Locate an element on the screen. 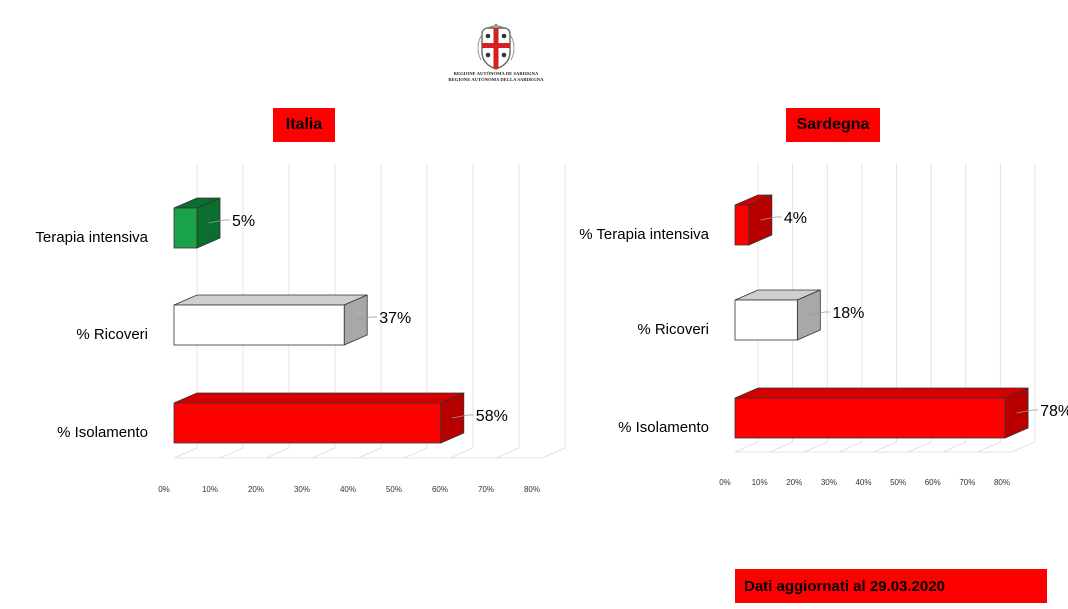 This screenshot has width=1068, height=609. logo-line-1: REGIONE AUTÒNOMA DE SARDIGNA is located at coordinates (496, 73).